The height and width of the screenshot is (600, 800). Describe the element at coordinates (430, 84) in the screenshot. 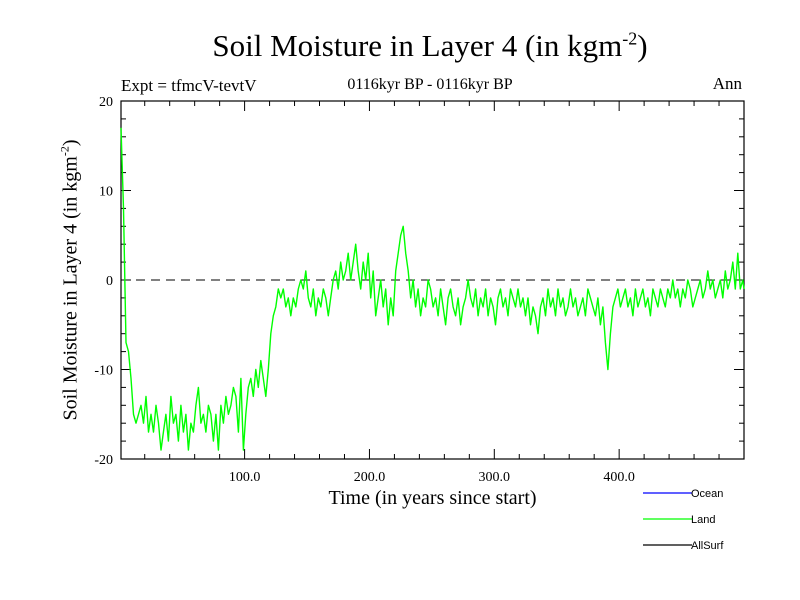

I see `chart-subtitle: 0116kyr BP - 0116kyr BP` at that location.